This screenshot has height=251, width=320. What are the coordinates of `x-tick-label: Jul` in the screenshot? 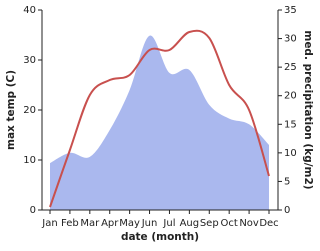 It's located at (168, 223).